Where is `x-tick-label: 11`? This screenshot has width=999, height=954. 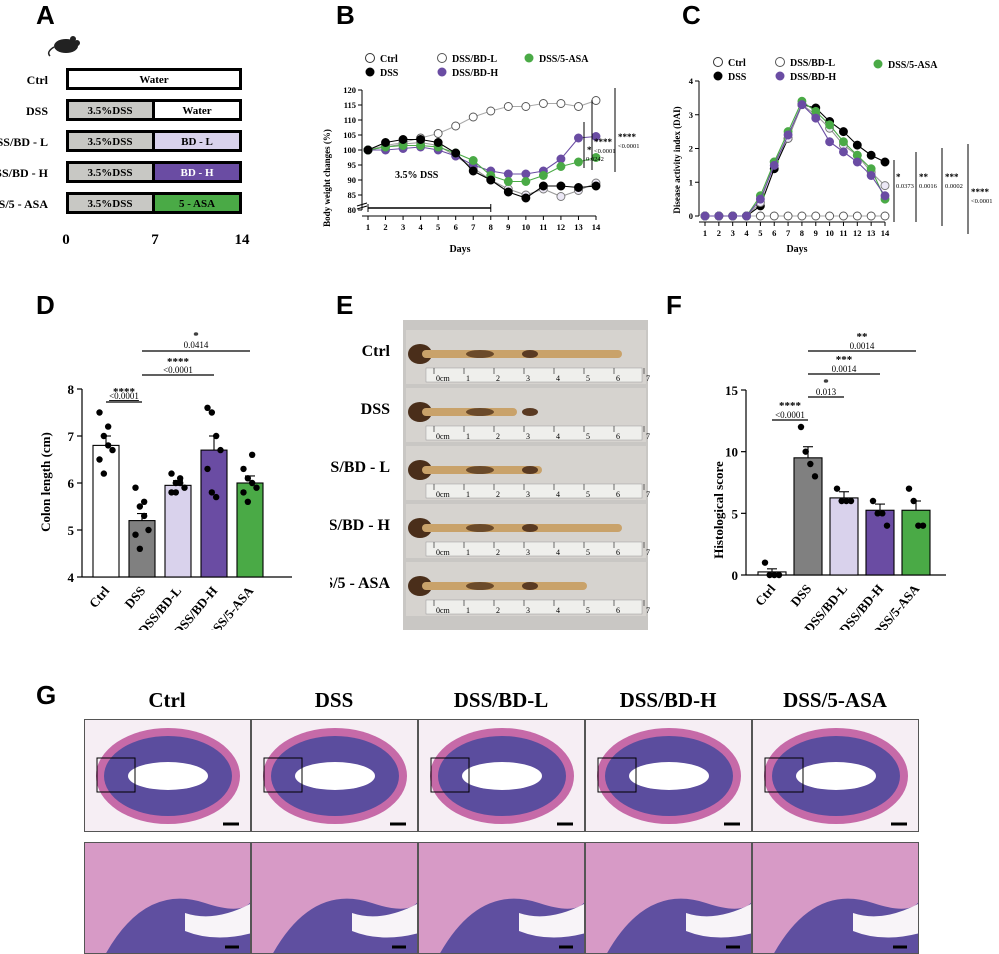
x-tick-label: 11 is located at coordinates (543, 227).